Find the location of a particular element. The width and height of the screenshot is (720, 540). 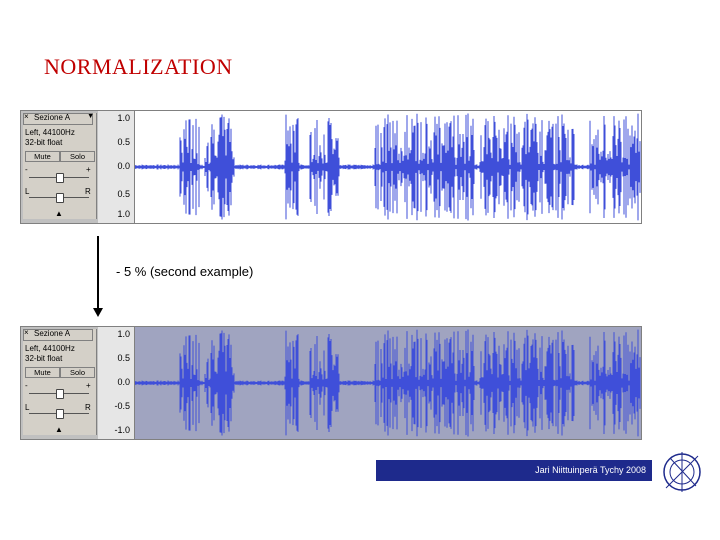

down-arrow-icon is located at coordinates (98, 312).